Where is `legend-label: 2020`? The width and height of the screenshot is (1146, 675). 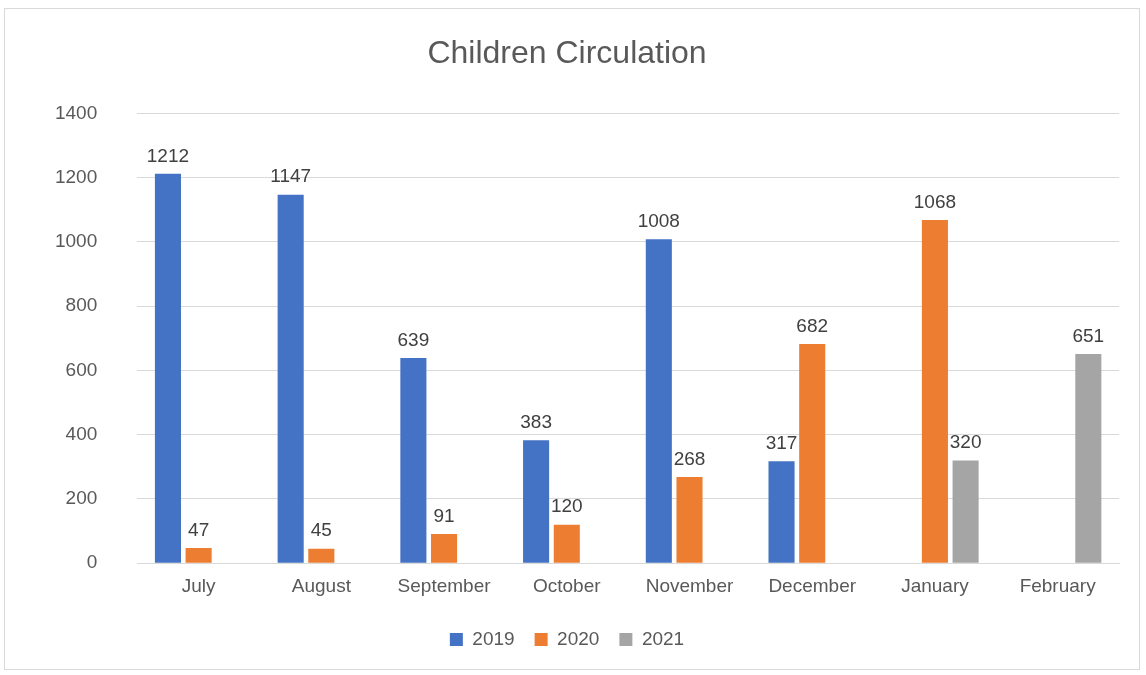
legend-label: 2020 is located at coordinates (578, 638).